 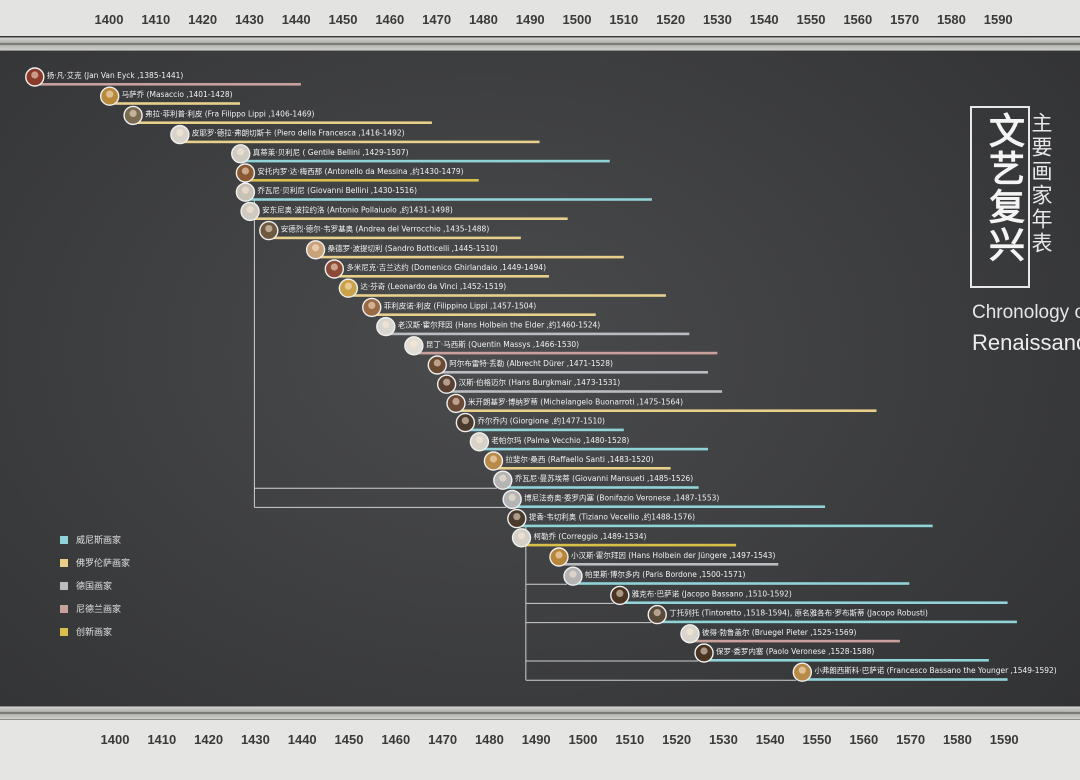 What do you see at coordinates (177, 94) in the screenshot?
I see `painter-label: 马萨乔 (Masaccio ,1401-1428)` at bounding box center [177, 94].